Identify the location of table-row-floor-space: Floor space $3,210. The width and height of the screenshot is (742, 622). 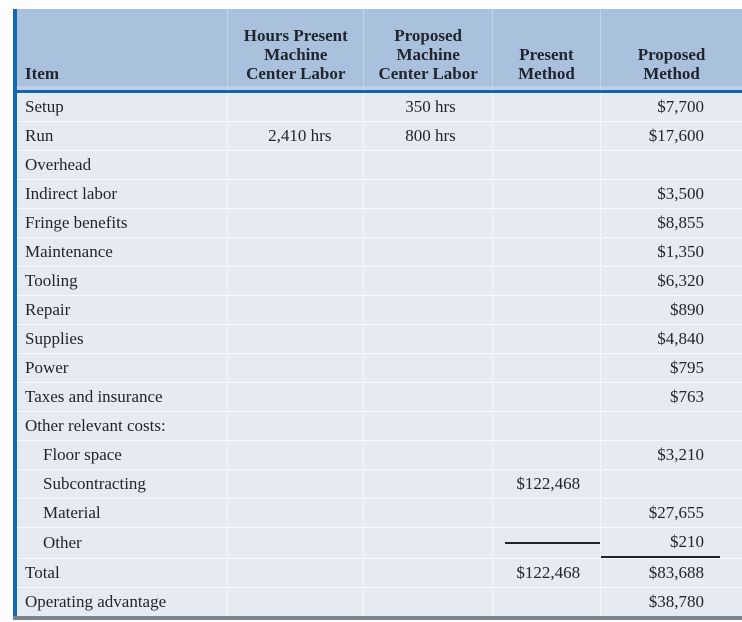
(378, 455).